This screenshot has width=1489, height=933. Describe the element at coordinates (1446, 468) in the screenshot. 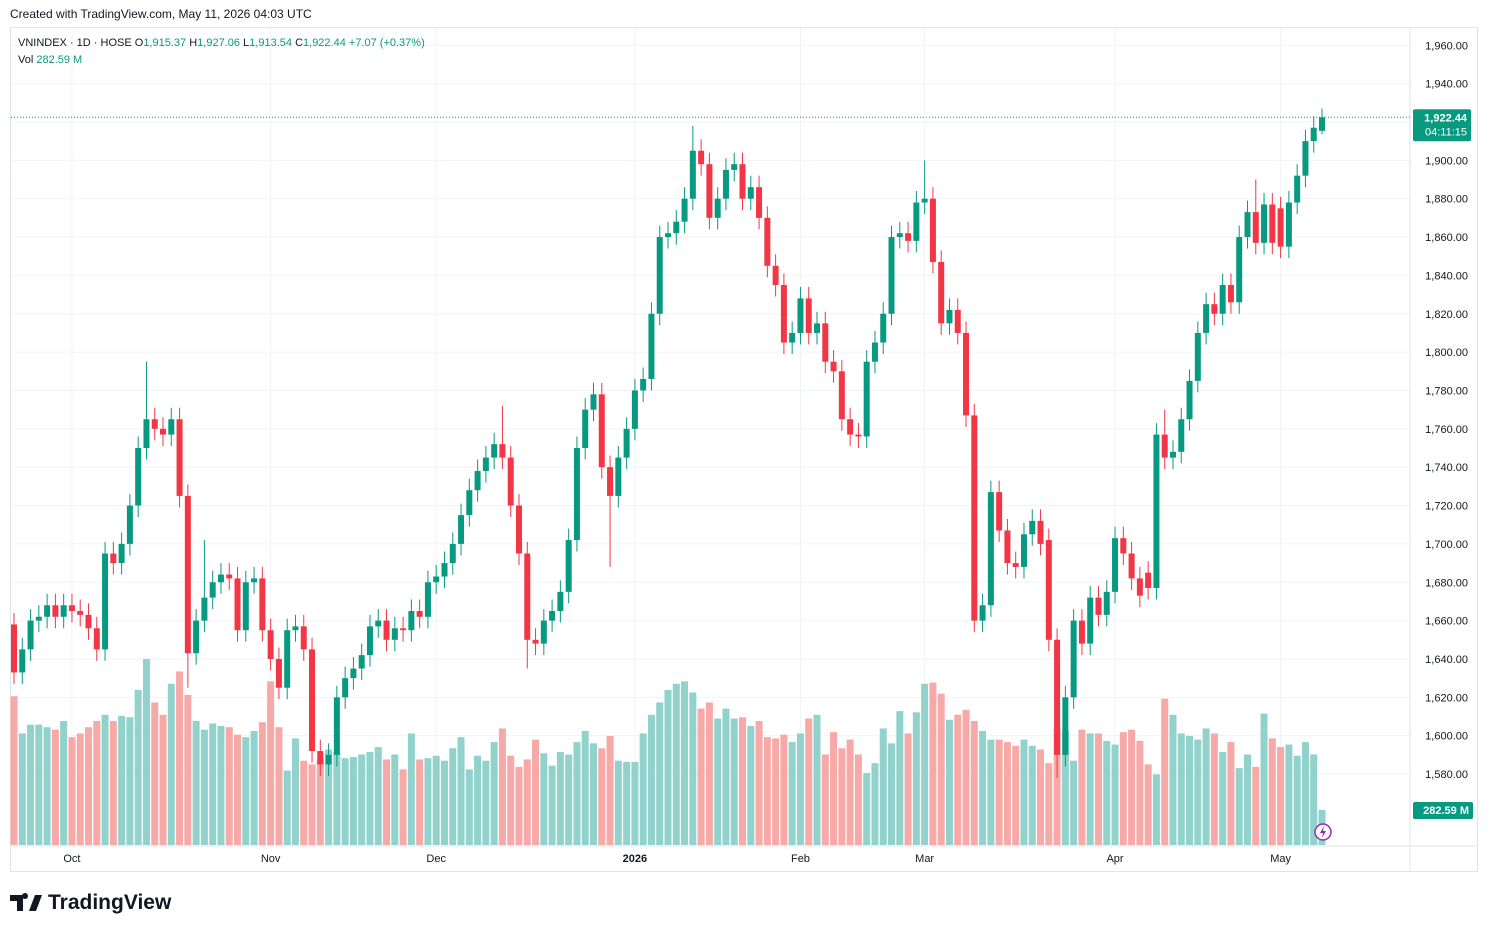

I see `y-tick-label: 1,740.00` at that location.